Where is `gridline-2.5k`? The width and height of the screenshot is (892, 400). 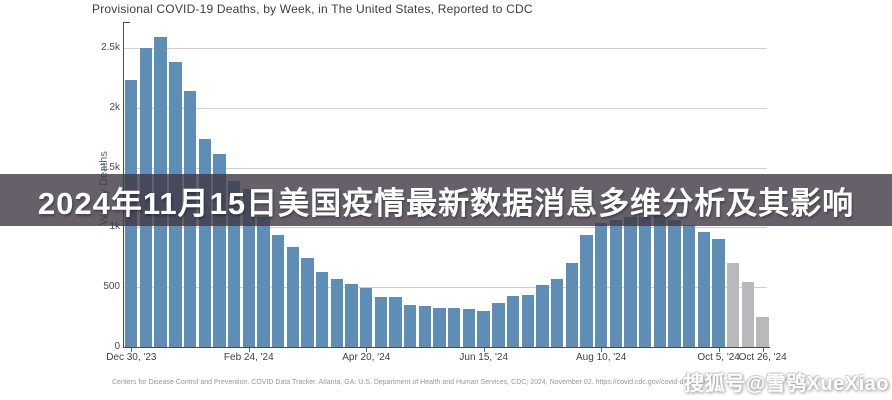
gridline-2.5k is located at coordinates (445, 48).